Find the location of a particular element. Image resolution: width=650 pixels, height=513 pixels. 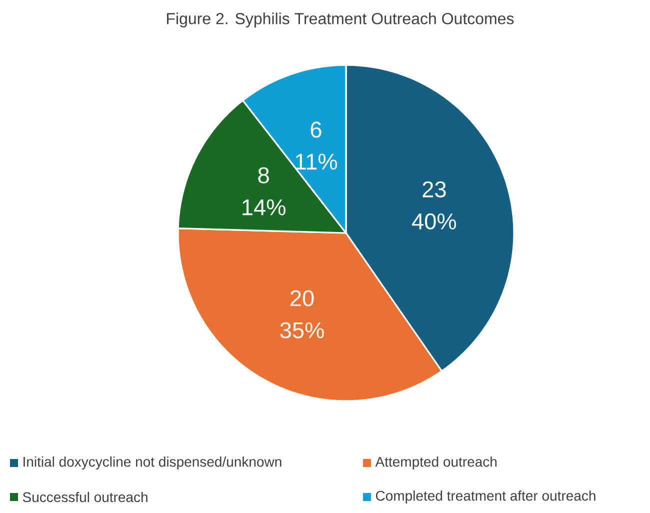

legend-label: Attempted outreach is located at coordinates (436, 463).